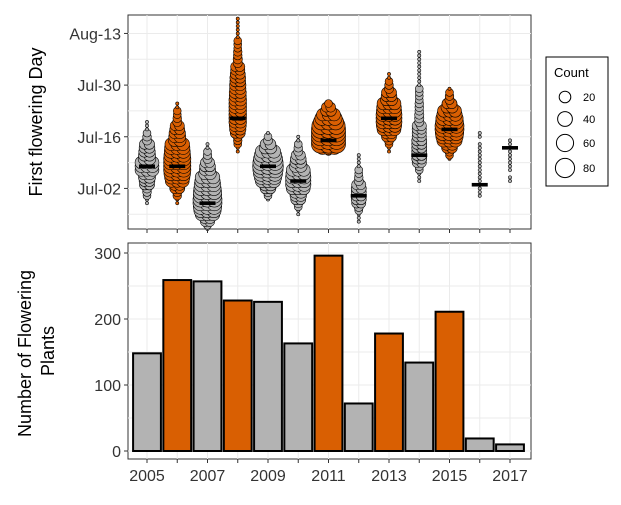  I want to click on bar-2017, so click(510, 447).